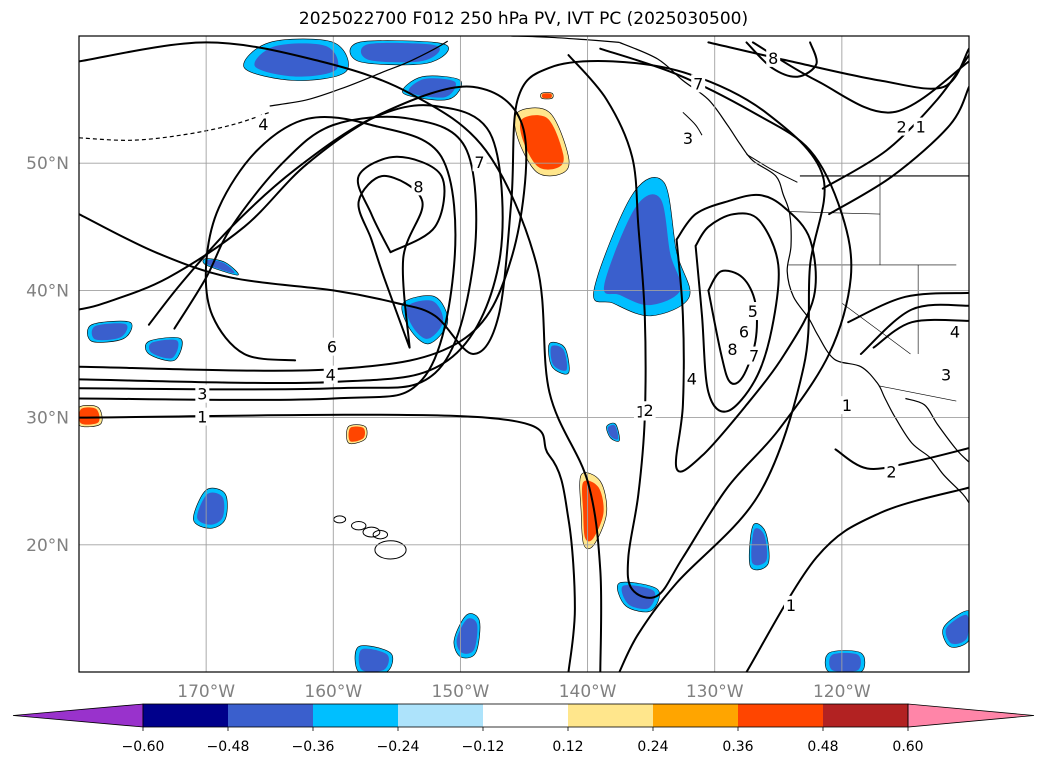 The height and width of the screenshot is (765, 1047). Describe the element at coordinates (822, 747) in the screenshot. I see `colorbar-tick-label: 0.48` at that location.